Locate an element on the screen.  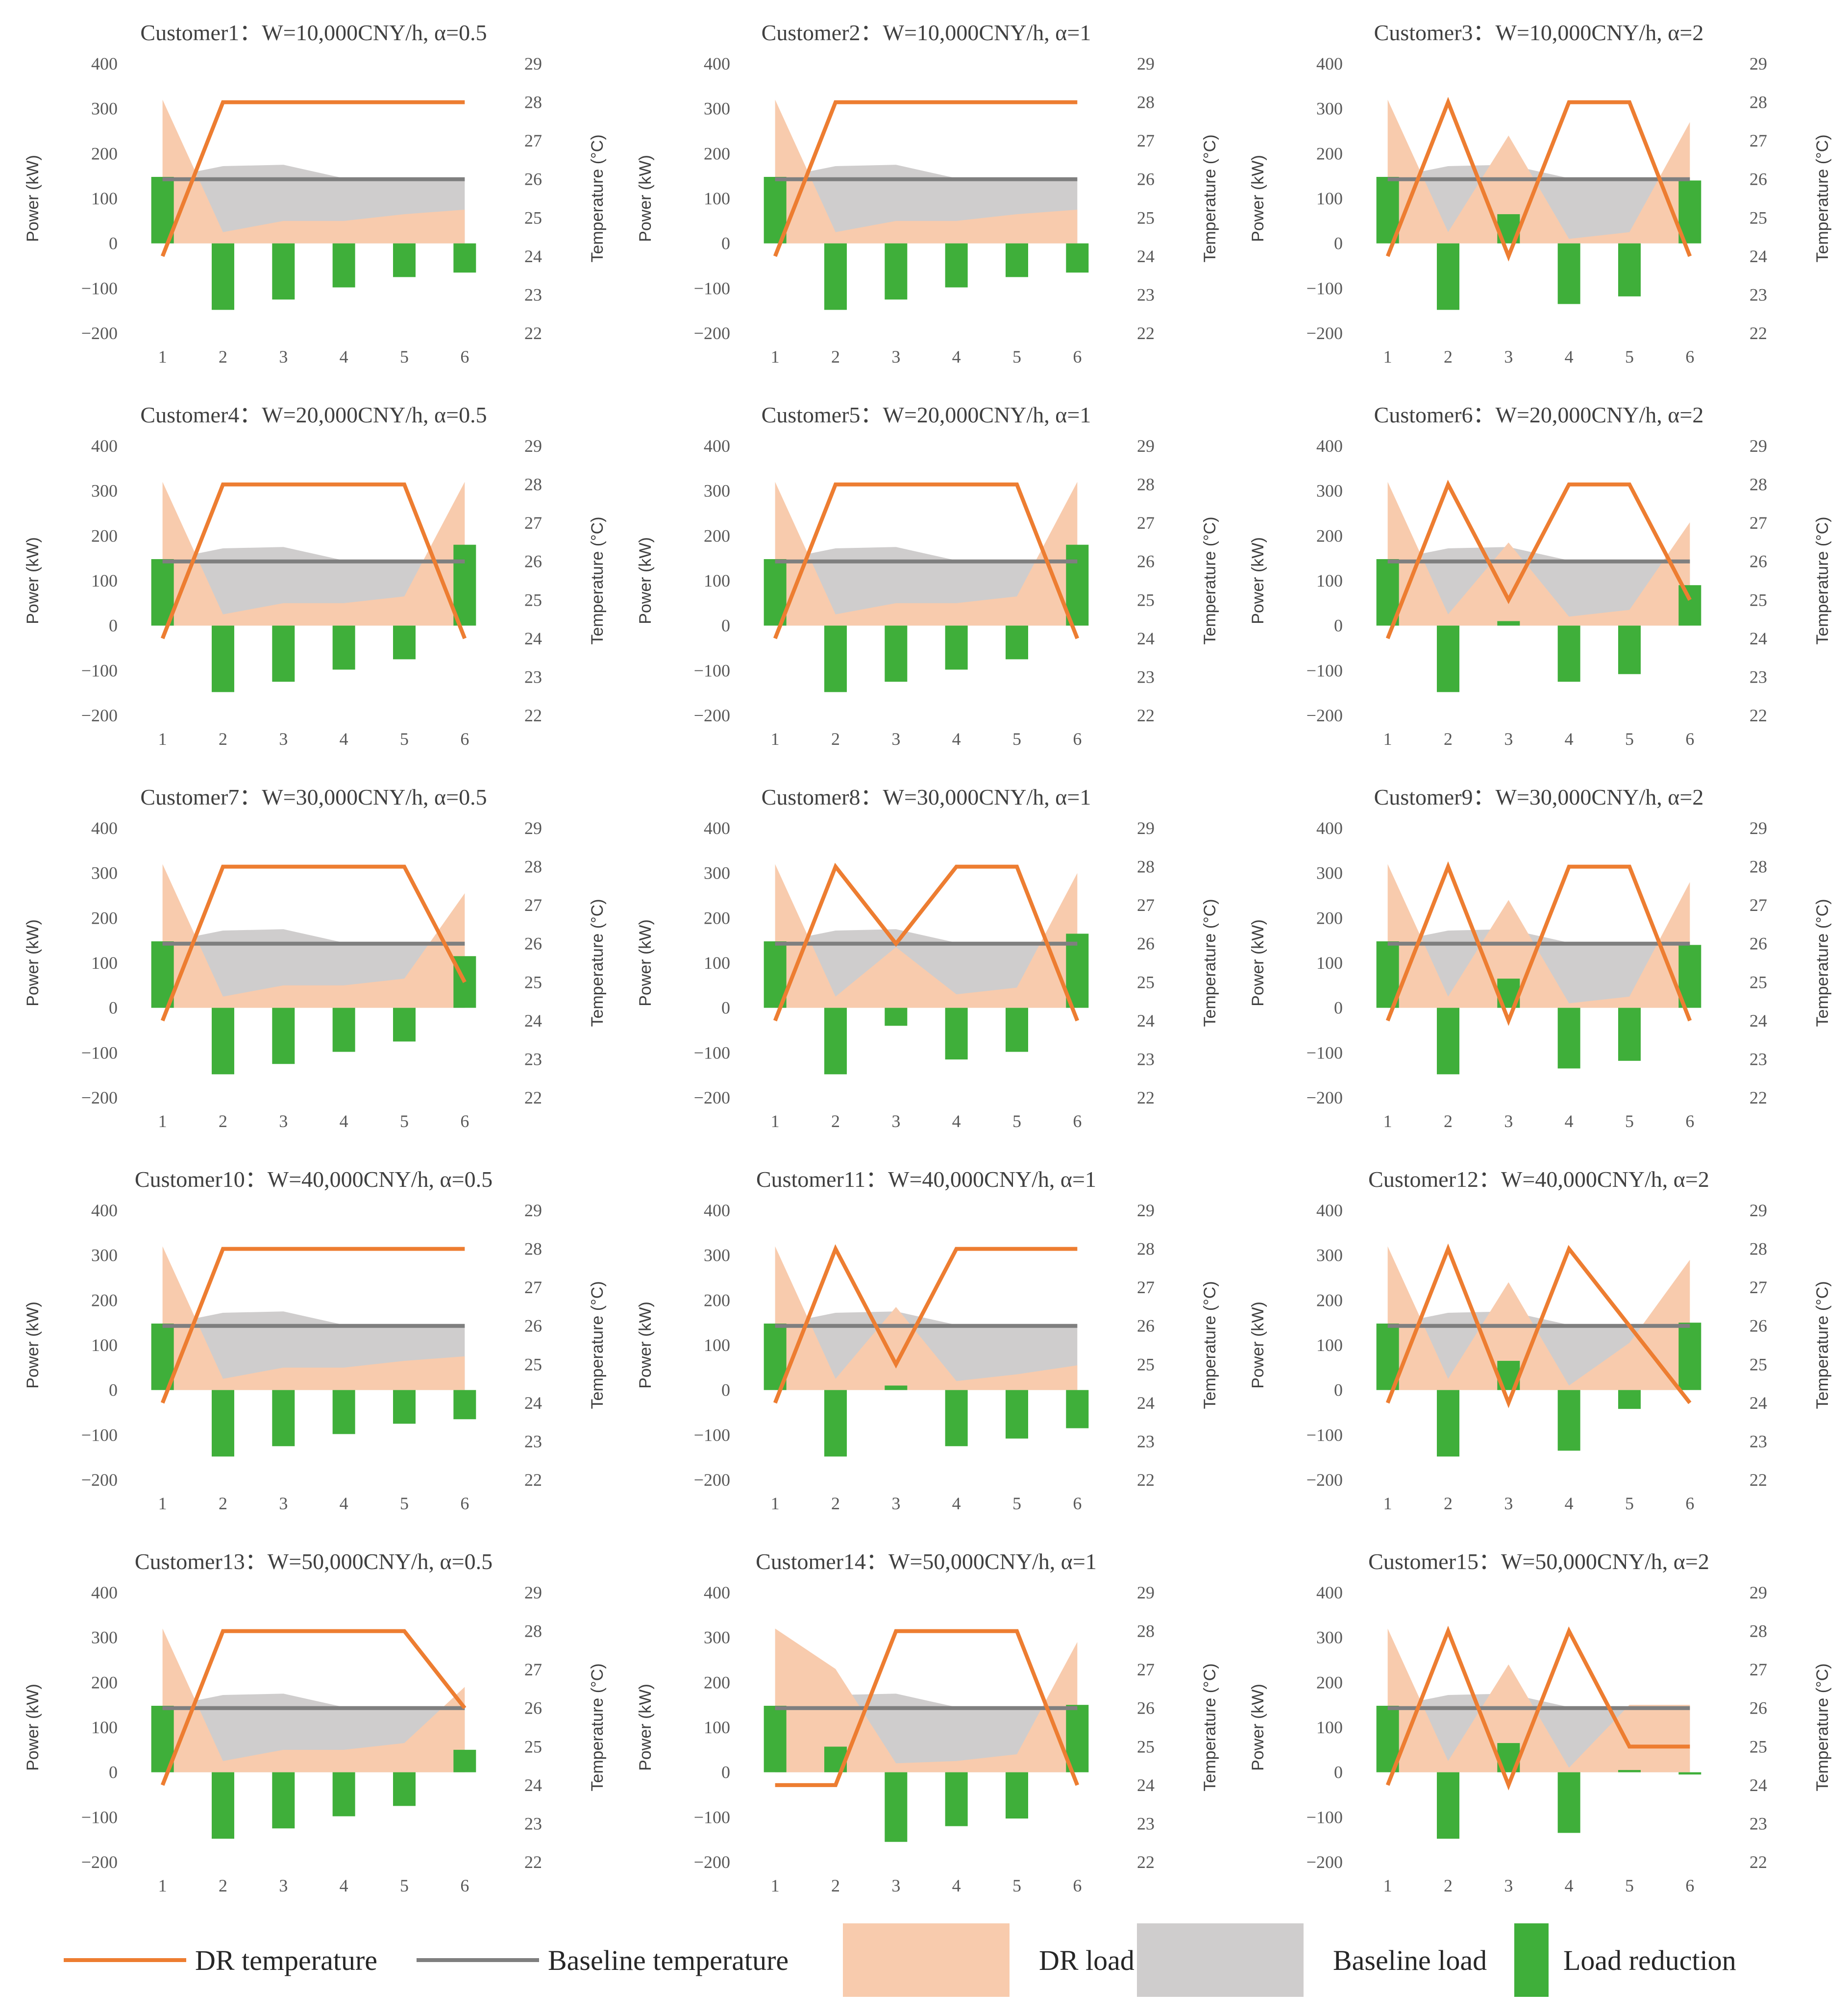
chart-title: Customer3：W=10,000CNY/h, α=2 is located at coordinates (1539, 32).